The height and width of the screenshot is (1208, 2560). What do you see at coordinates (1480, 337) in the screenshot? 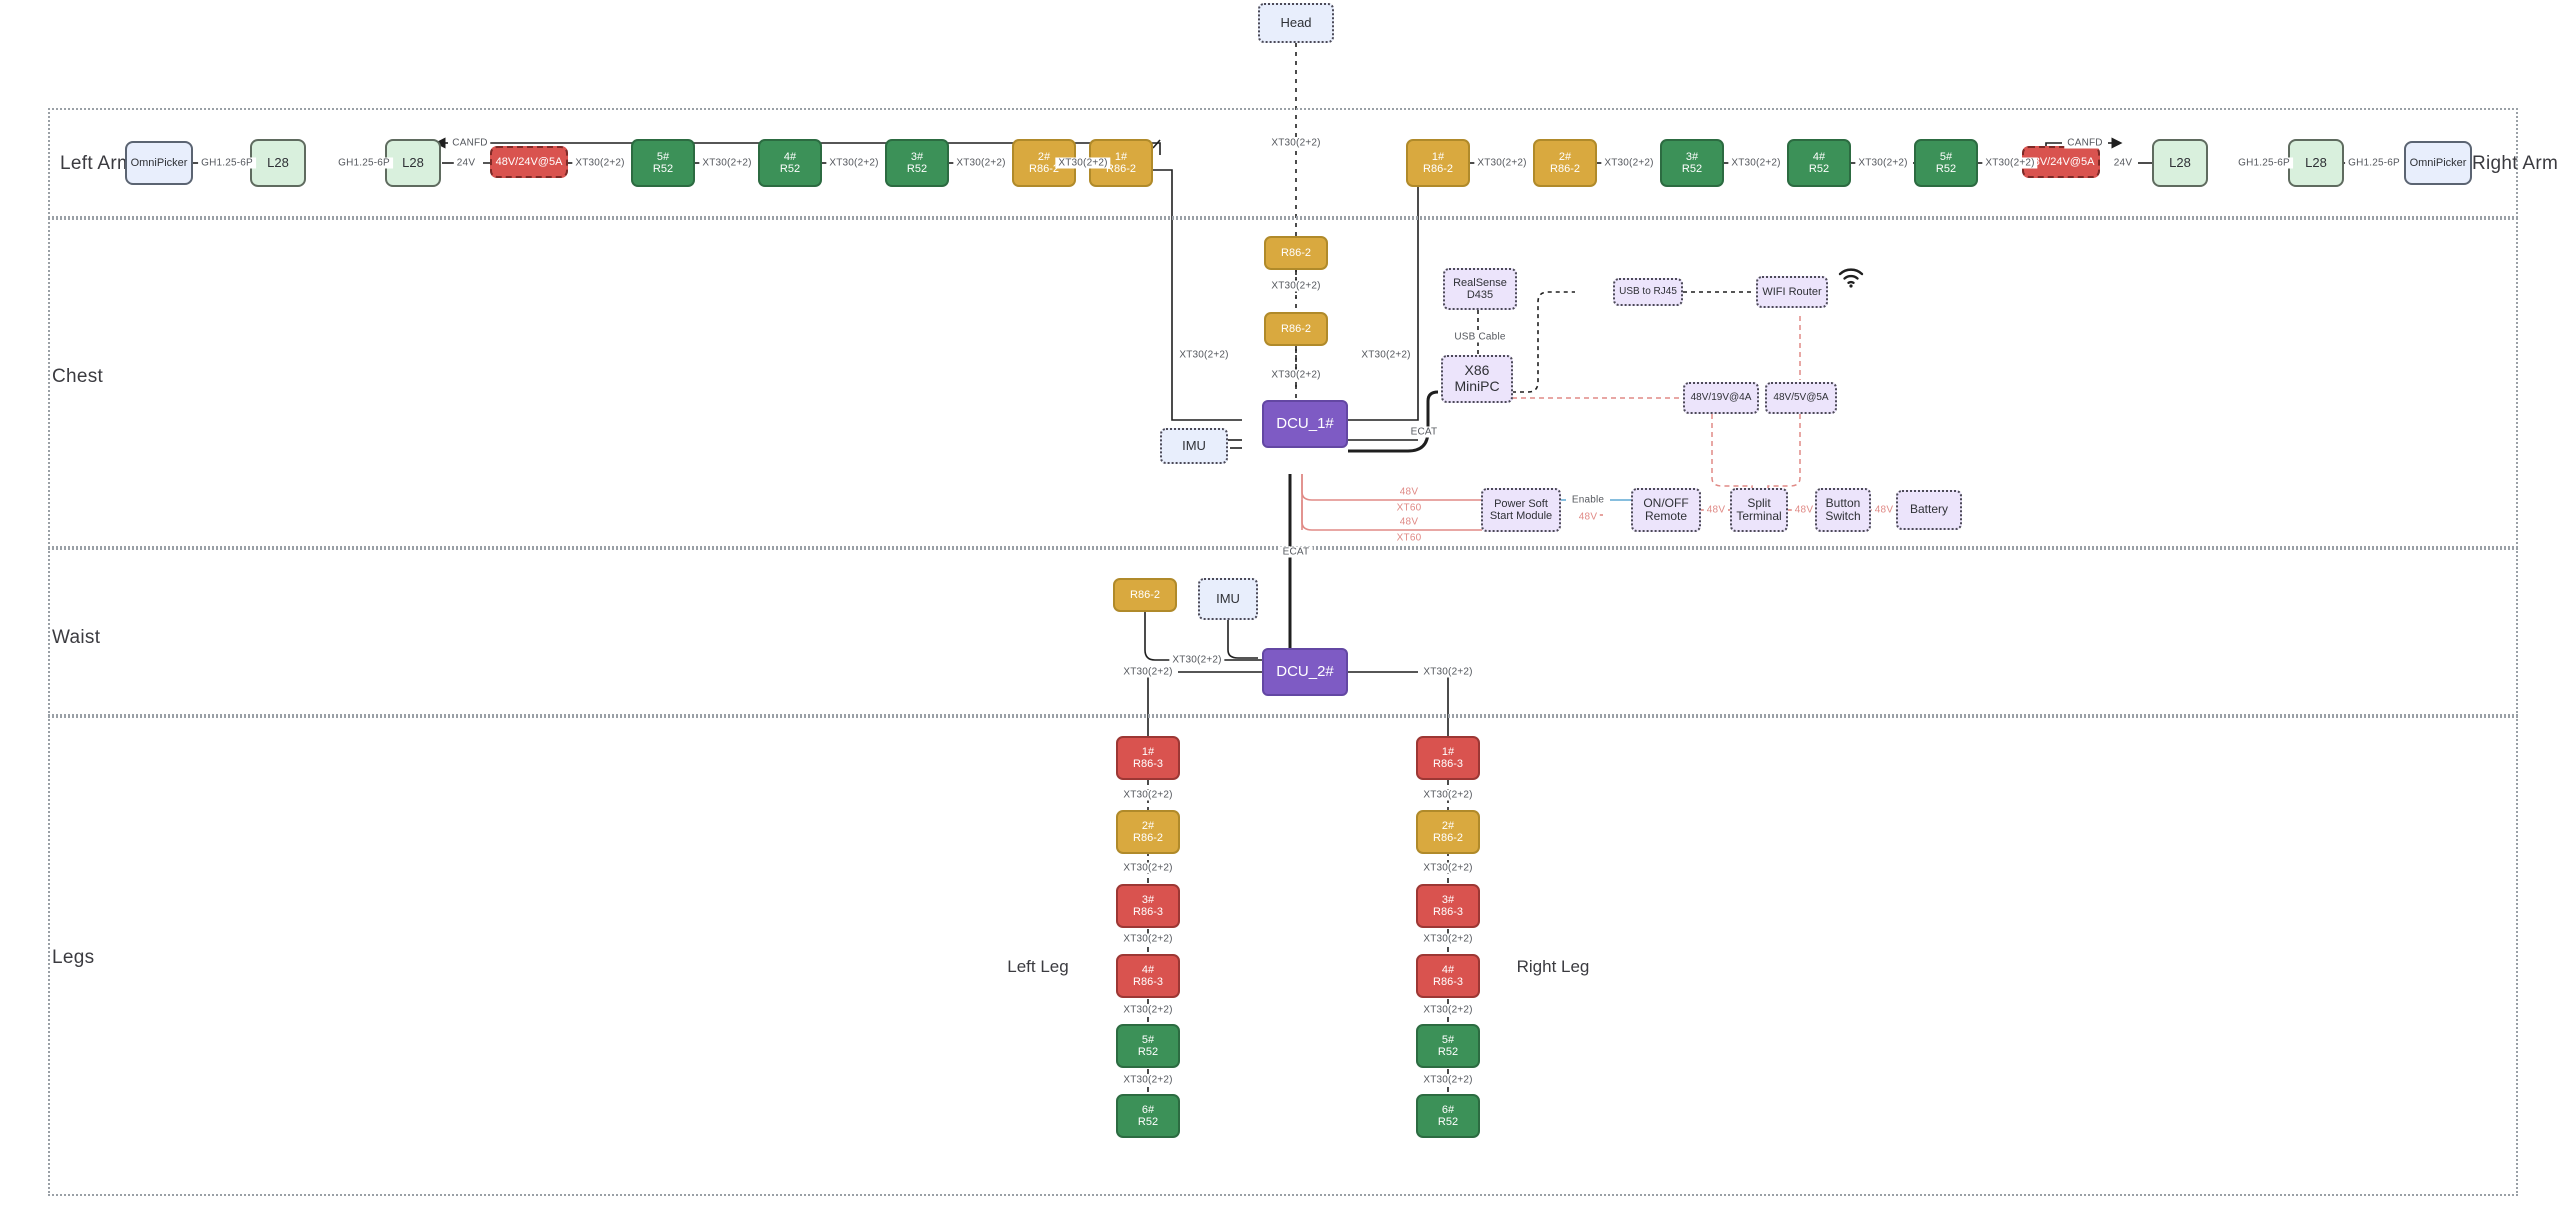
I see `wirelabel-usb-cable: USB Cable` at bounding box center [1480, 337].